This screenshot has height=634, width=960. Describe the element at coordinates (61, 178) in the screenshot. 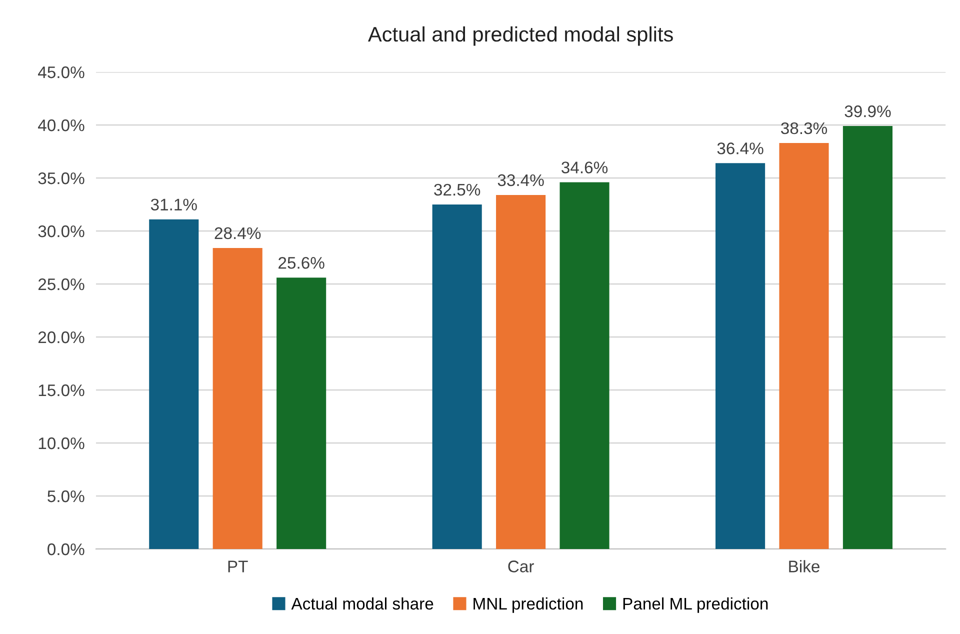

I see `y-tick-label: 35.0%` at that location.